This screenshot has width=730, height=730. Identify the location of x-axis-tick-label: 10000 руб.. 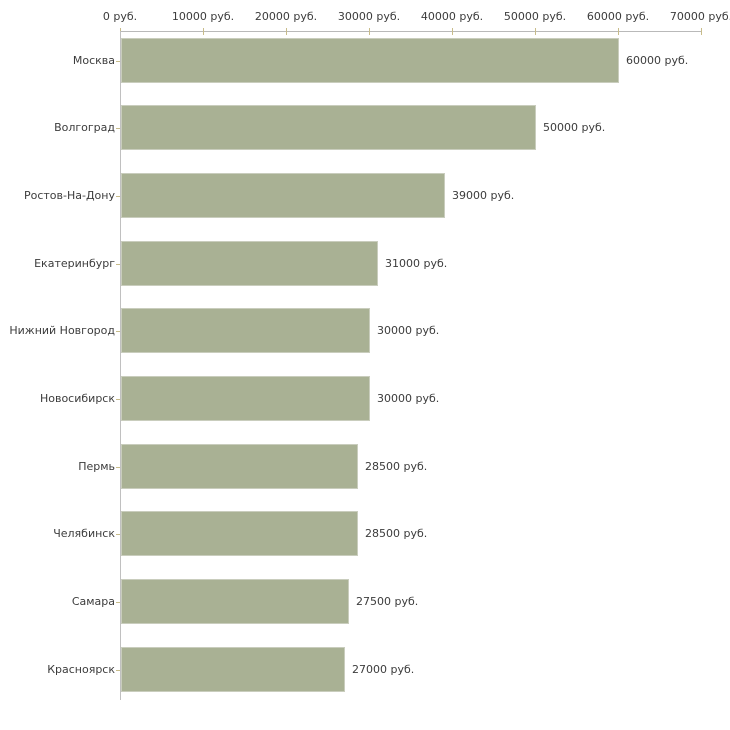
(203, 16).